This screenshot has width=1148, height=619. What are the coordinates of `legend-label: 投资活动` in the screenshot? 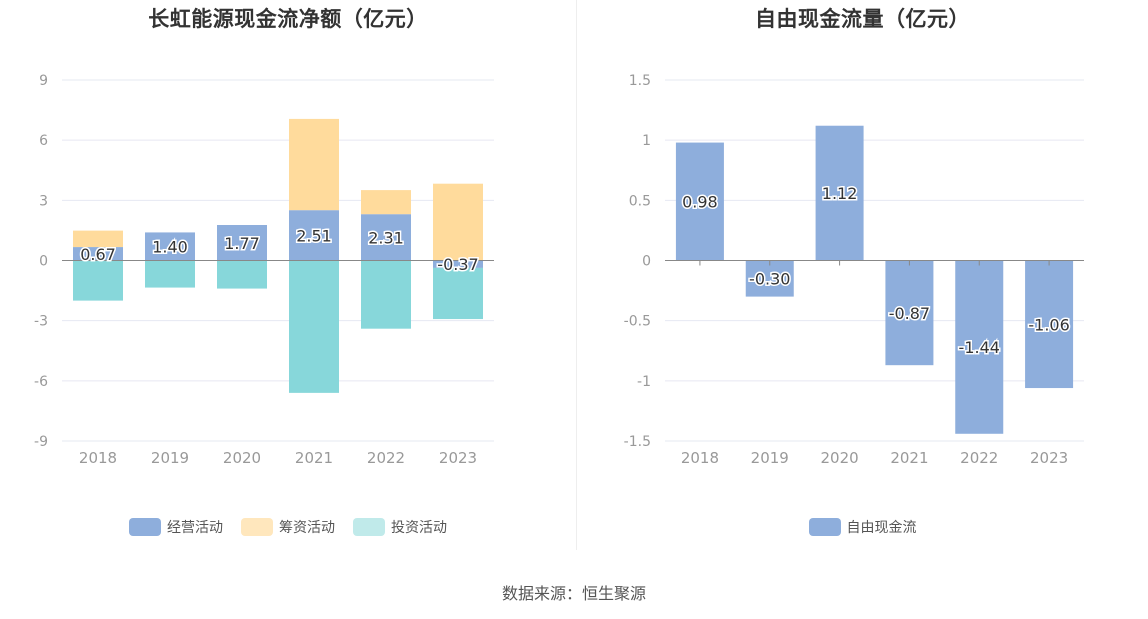 It's located at (419, 528).